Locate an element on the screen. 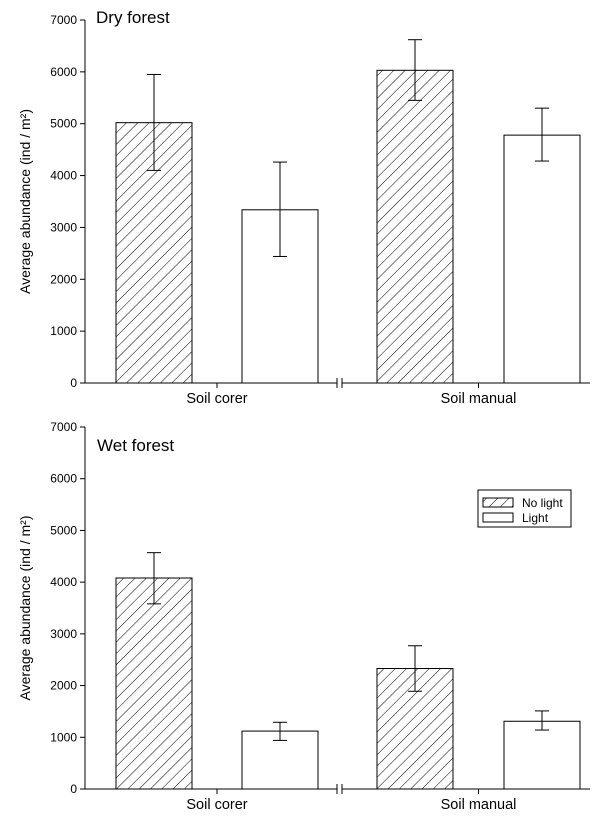 The image size is (600, 817). legend-label: No light is located at coordinates (542, 503).